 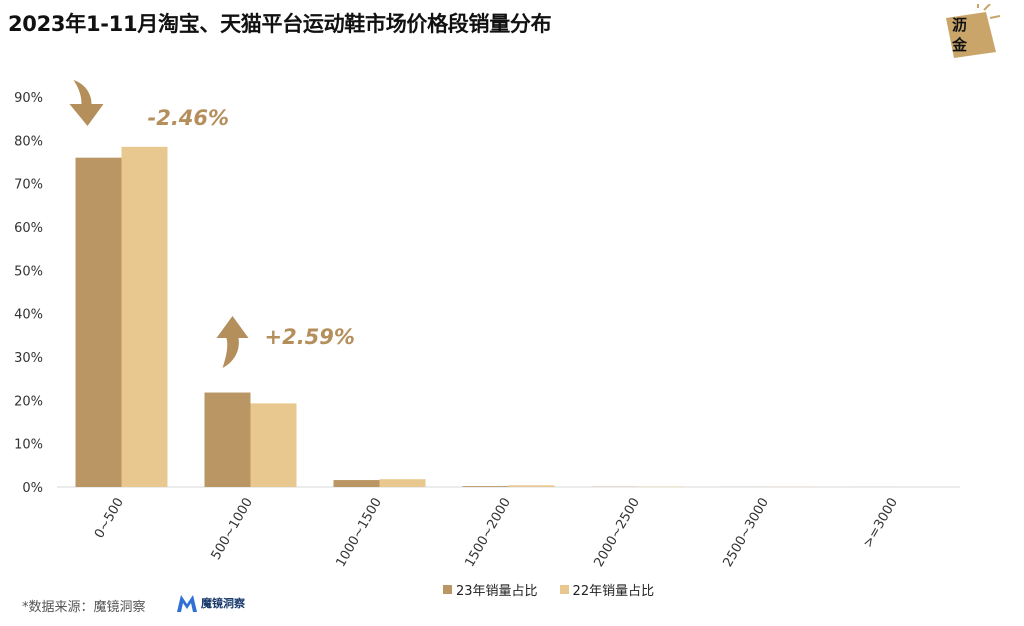 I want to click on y-tick-label: 0%, so click(x=32, y=488).